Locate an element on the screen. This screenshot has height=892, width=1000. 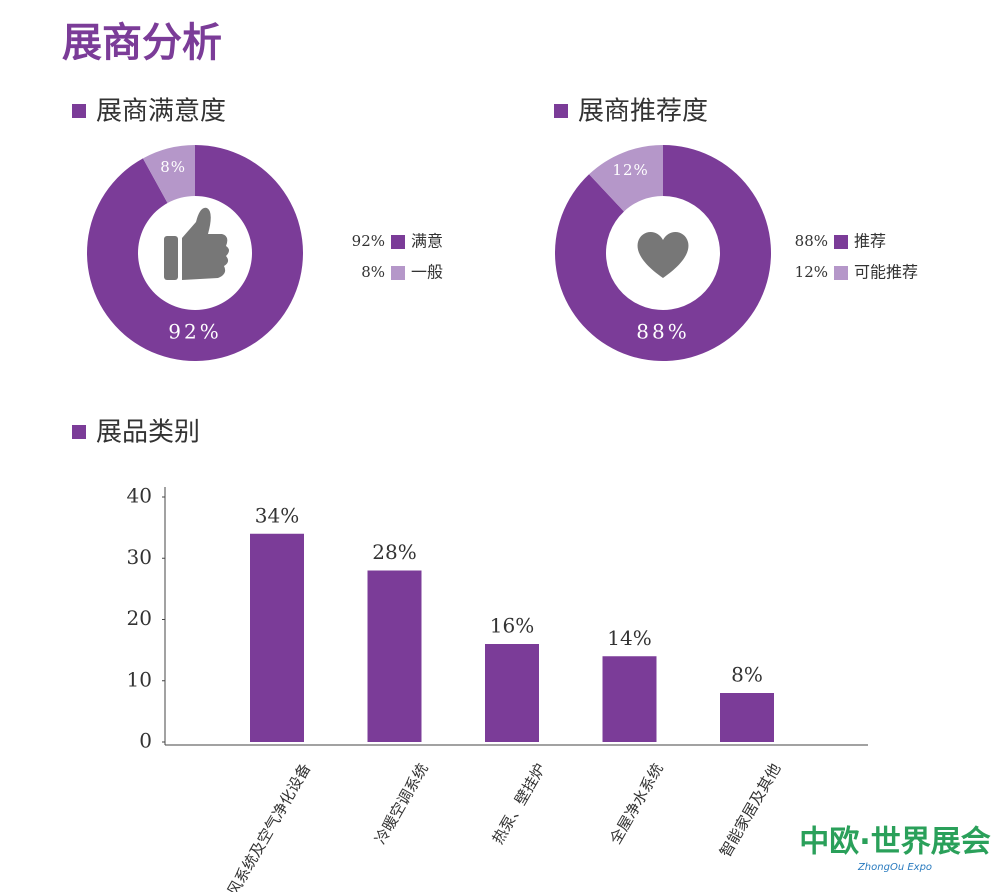
x-tick-label: 新风系统及空气净化设备 is located at coordinates (265, 826).